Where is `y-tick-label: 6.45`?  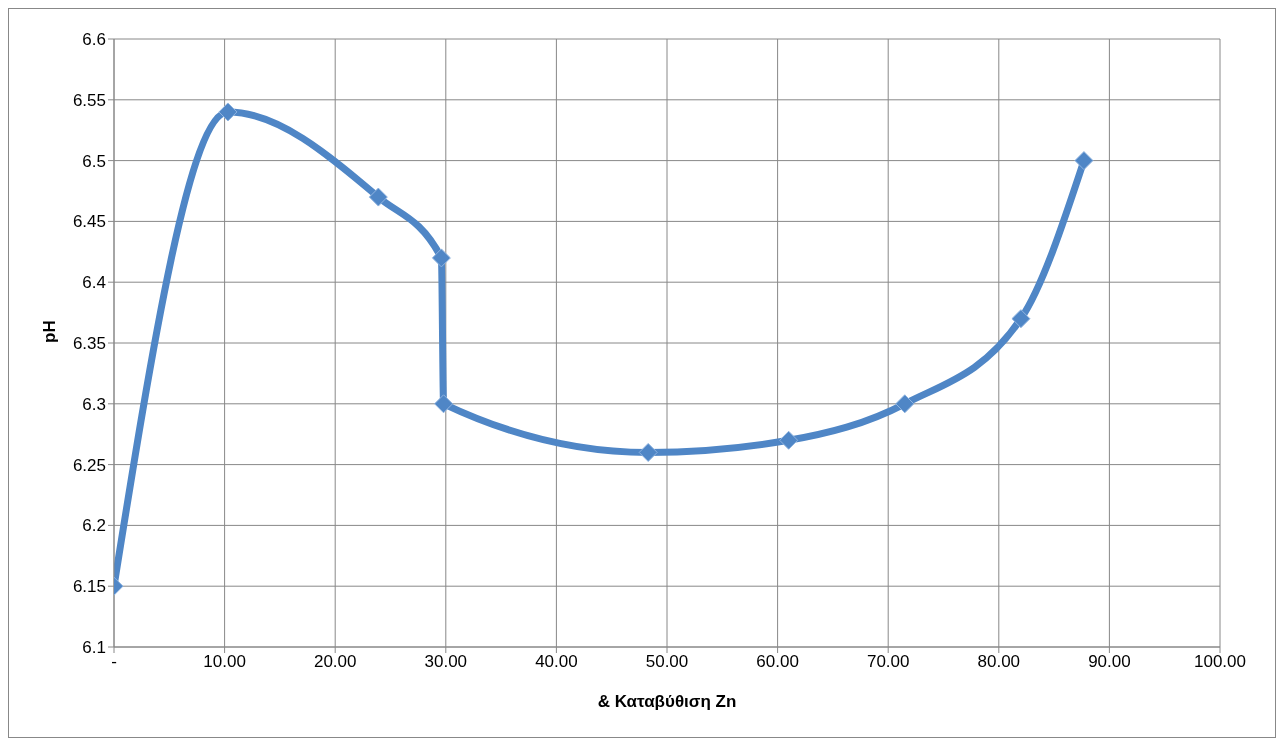 y-tick-label: 6.45 is located at coordinates (89, 222).